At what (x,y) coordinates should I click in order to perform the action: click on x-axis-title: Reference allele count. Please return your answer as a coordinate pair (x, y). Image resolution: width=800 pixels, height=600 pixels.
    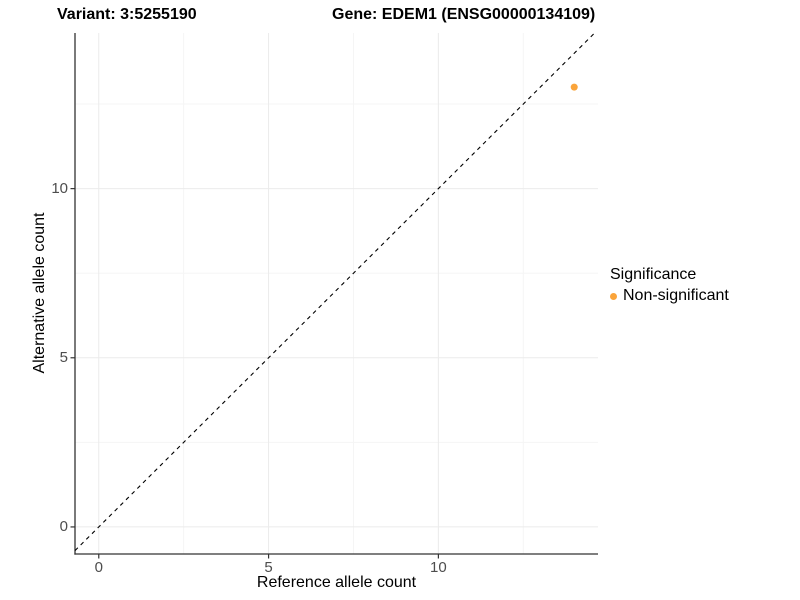
    Looking at the image, I should click on (336, 582).